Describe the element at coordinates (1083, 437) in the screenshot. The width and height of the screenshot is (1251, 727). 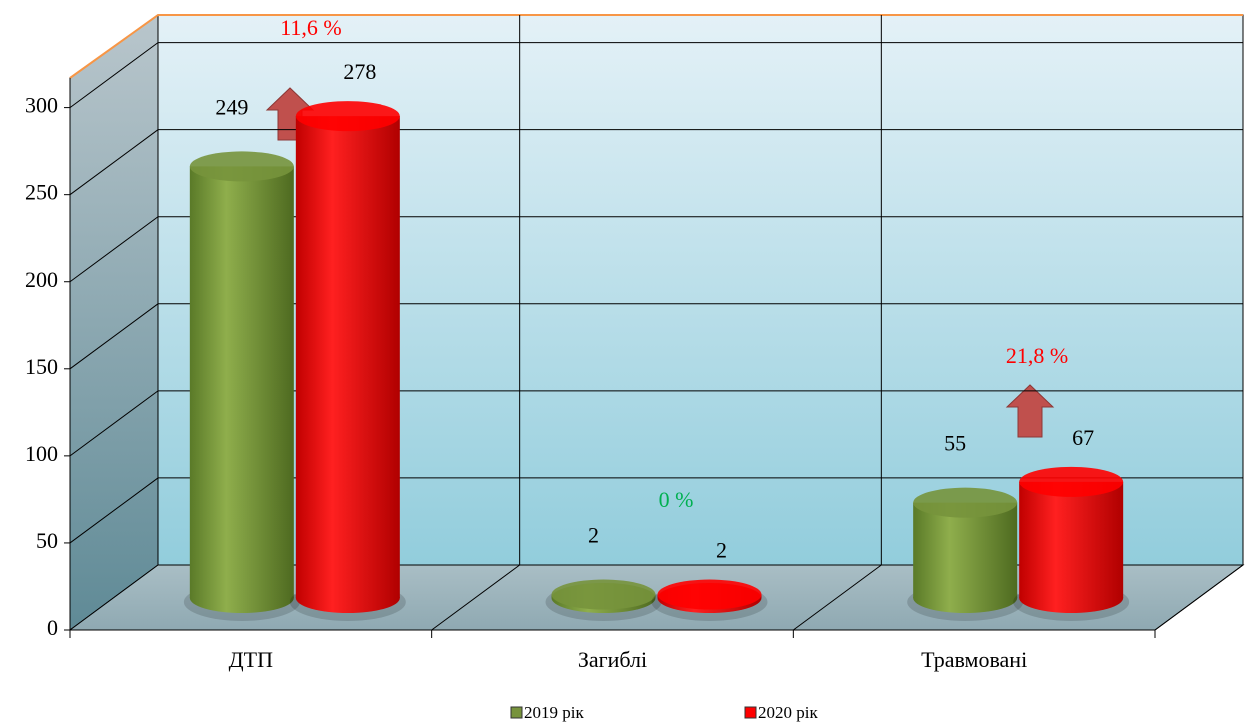
I see `value-label: 67` at that location.